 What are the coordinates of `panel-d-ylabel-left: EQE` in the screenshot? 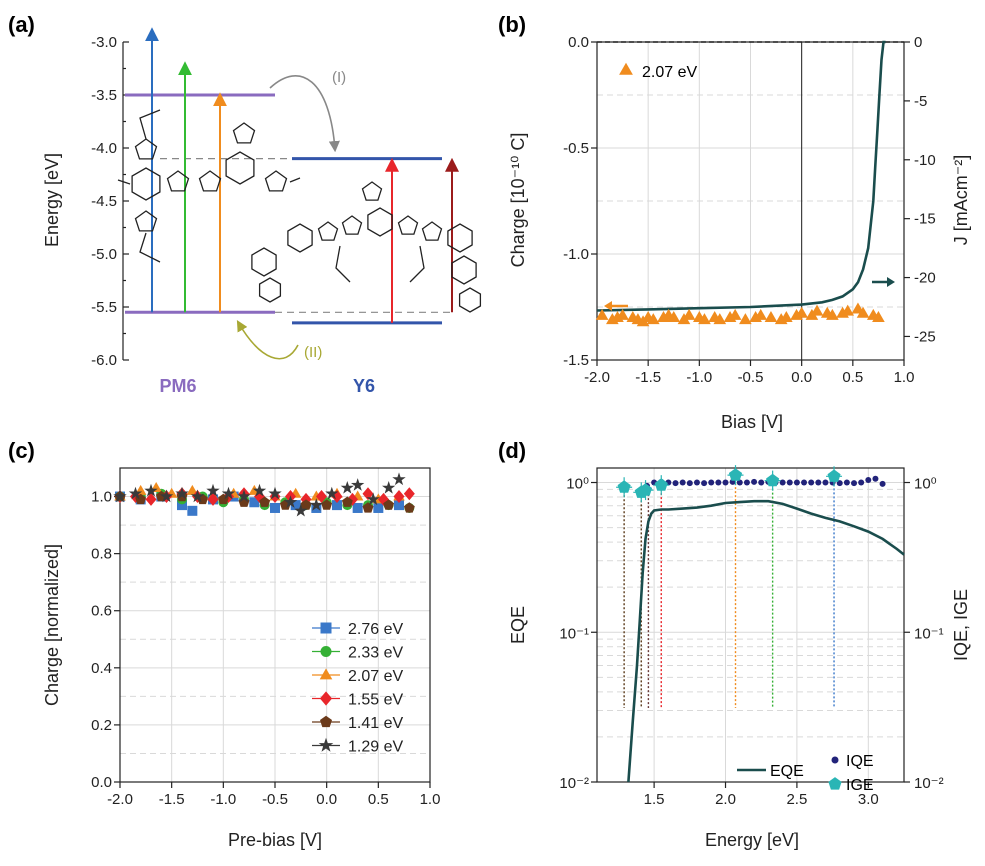 It's located at (518, 625).